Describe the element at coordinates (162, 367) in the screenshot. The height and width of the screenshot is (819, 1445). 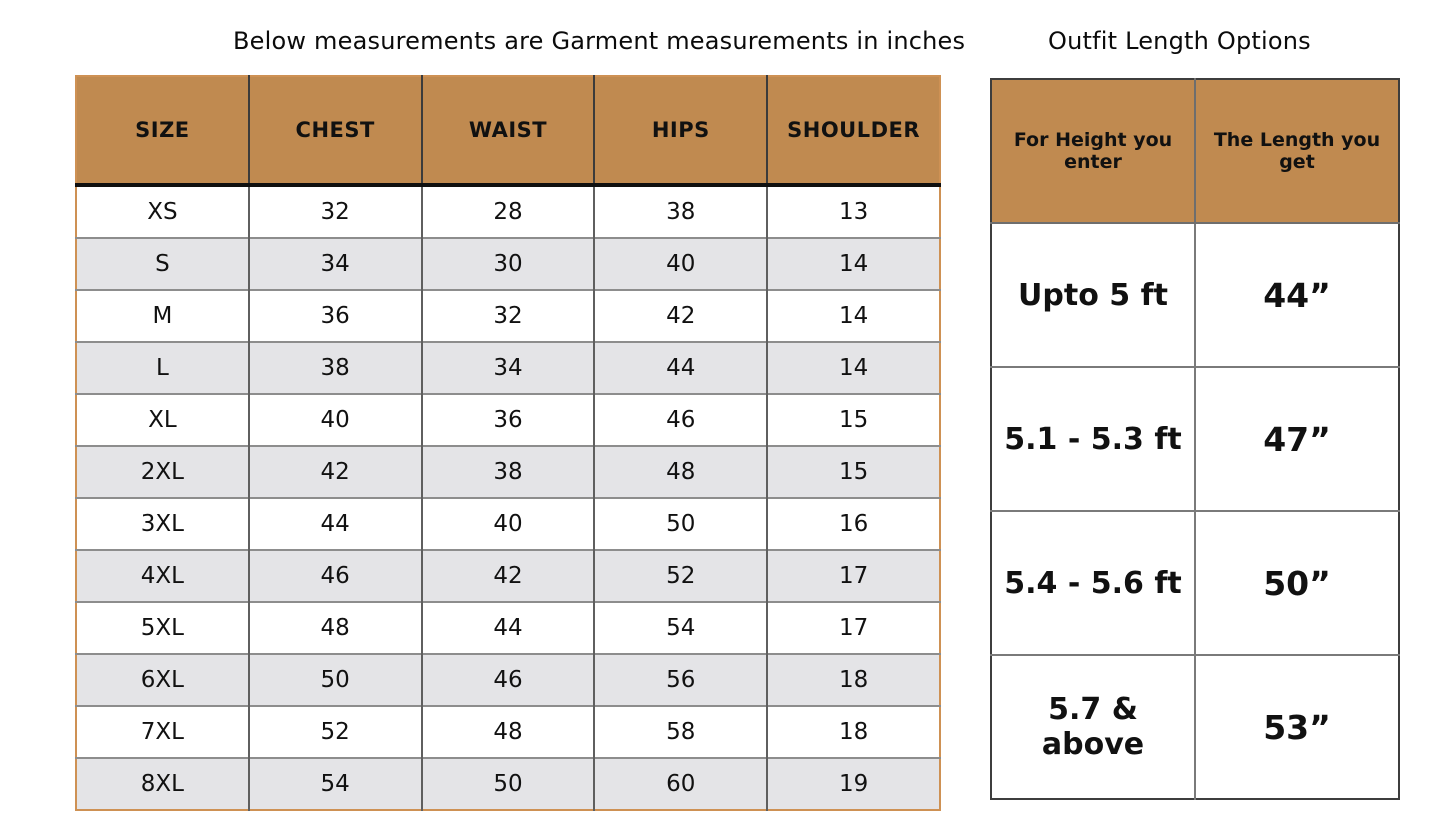
I see `size-cell: L` at that location.